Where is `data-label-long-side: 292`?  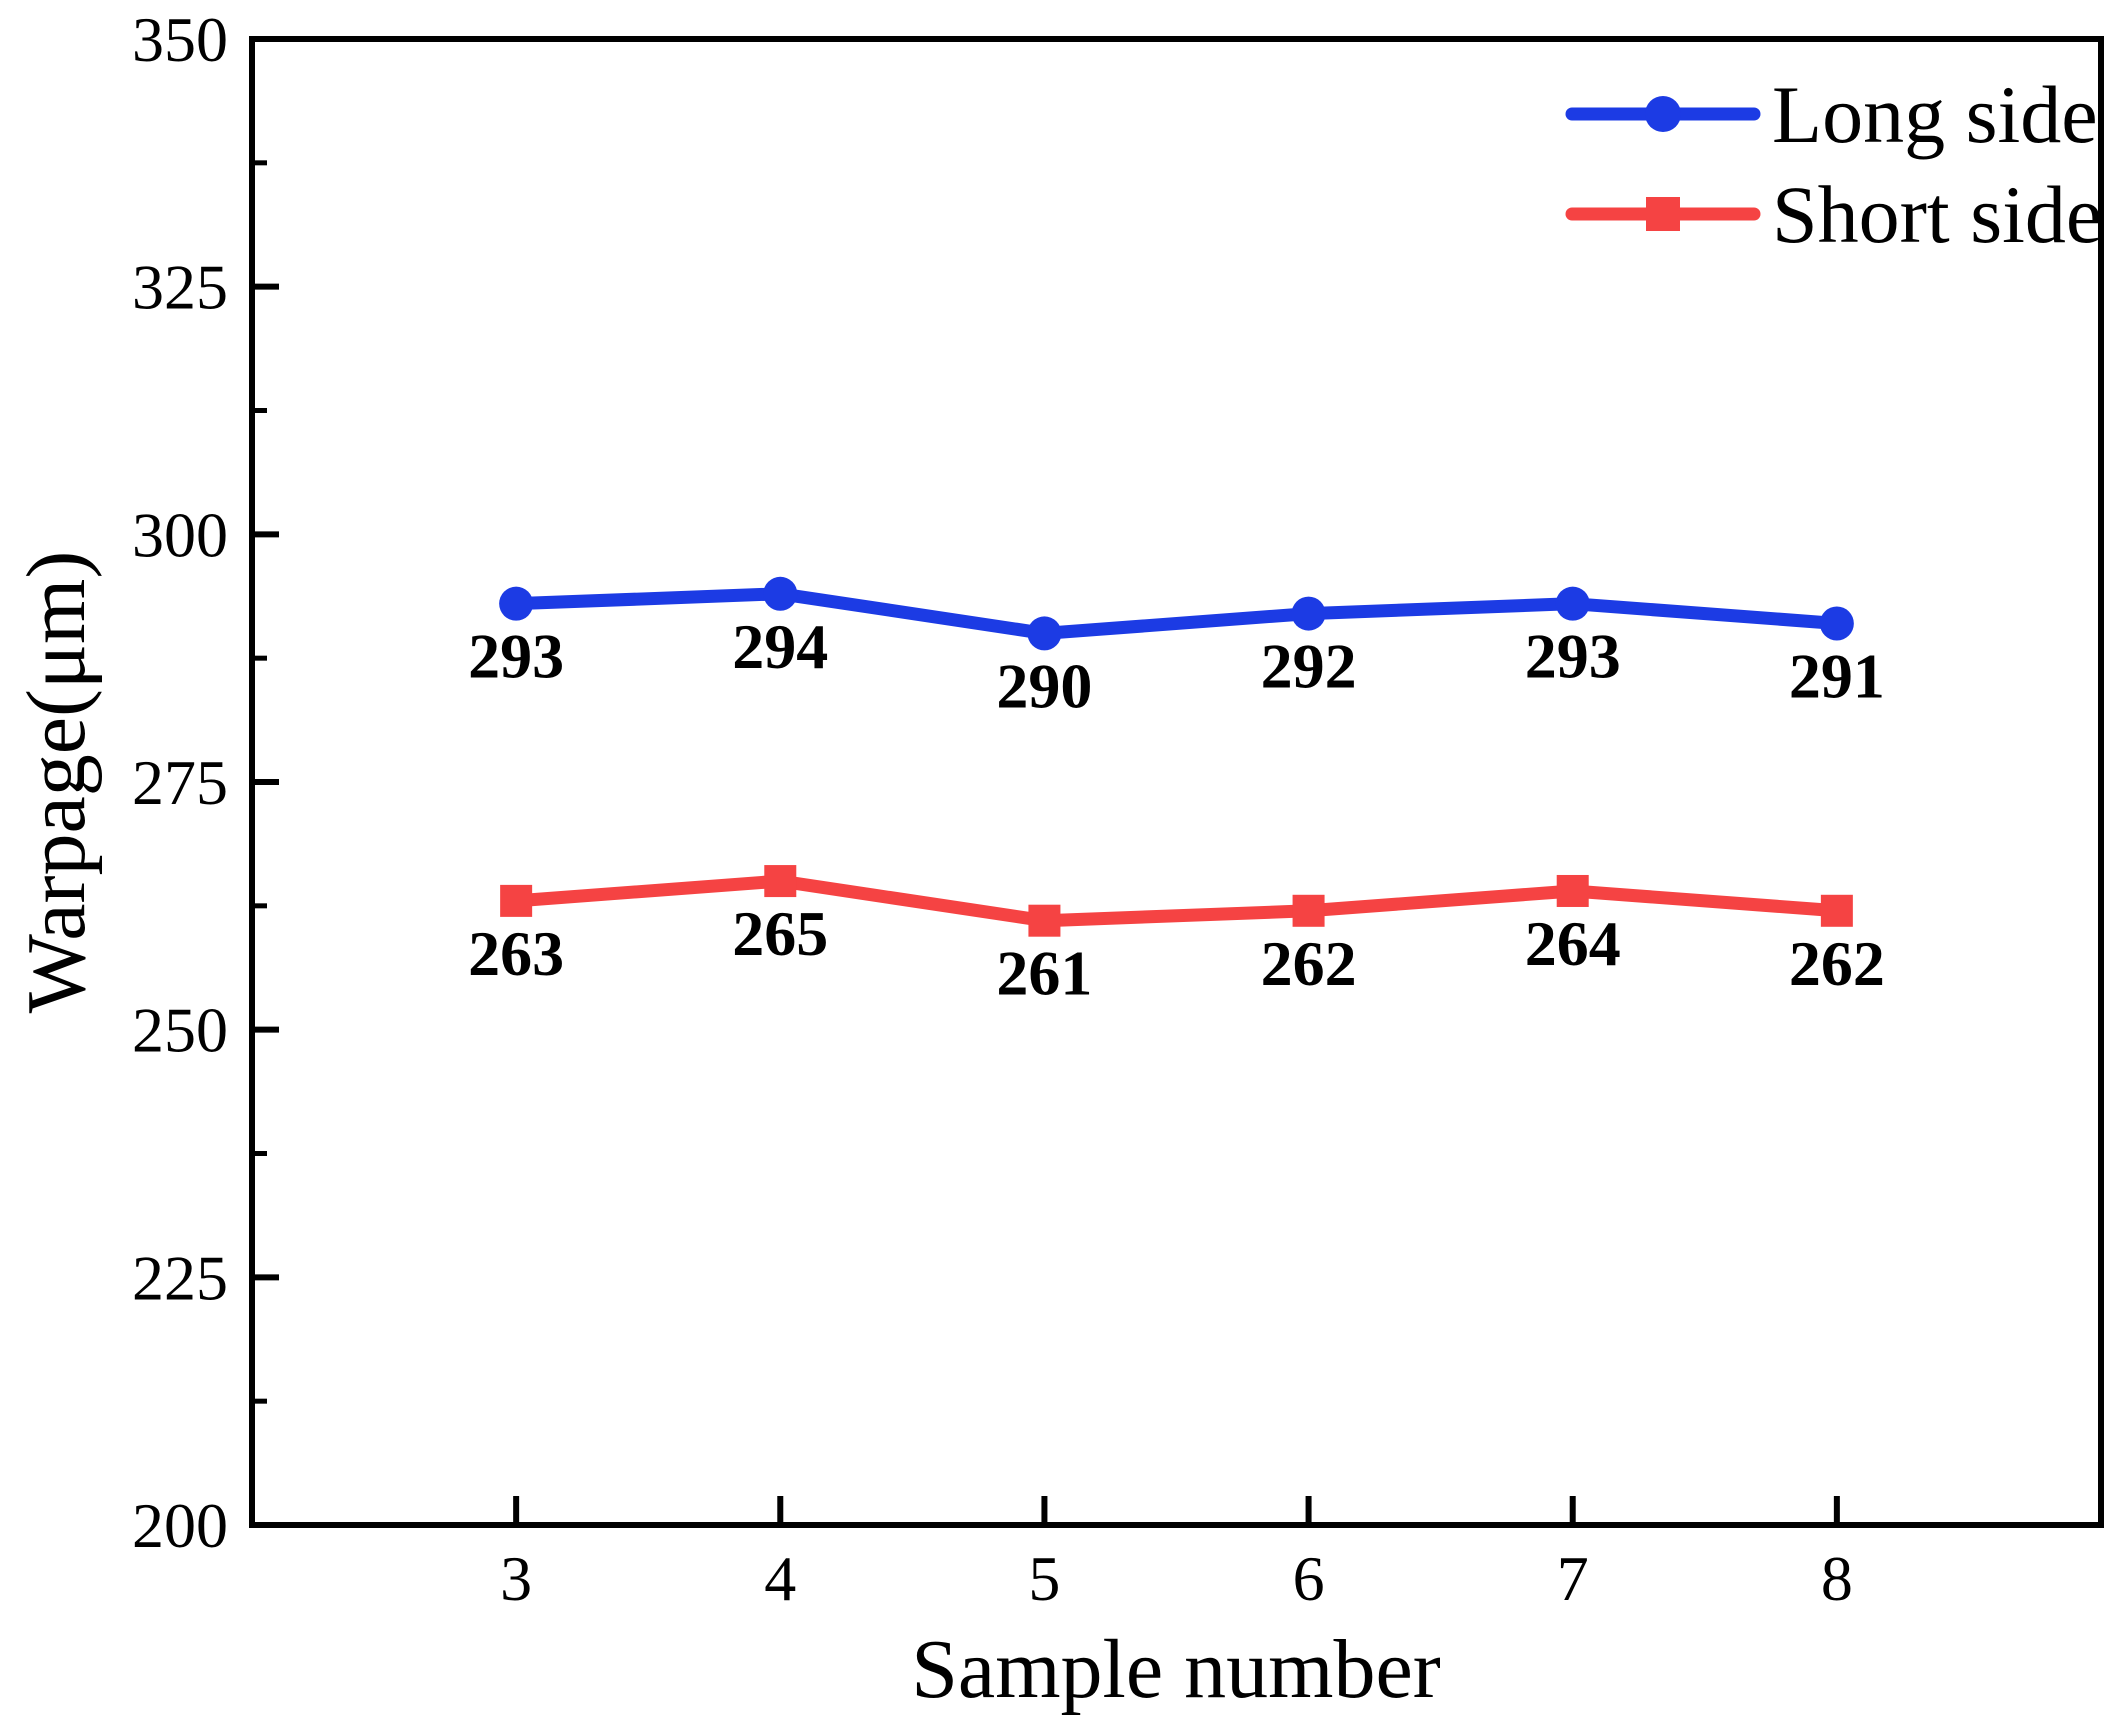 data-label-long-side: 292 is located at coordinates (1309, 666).